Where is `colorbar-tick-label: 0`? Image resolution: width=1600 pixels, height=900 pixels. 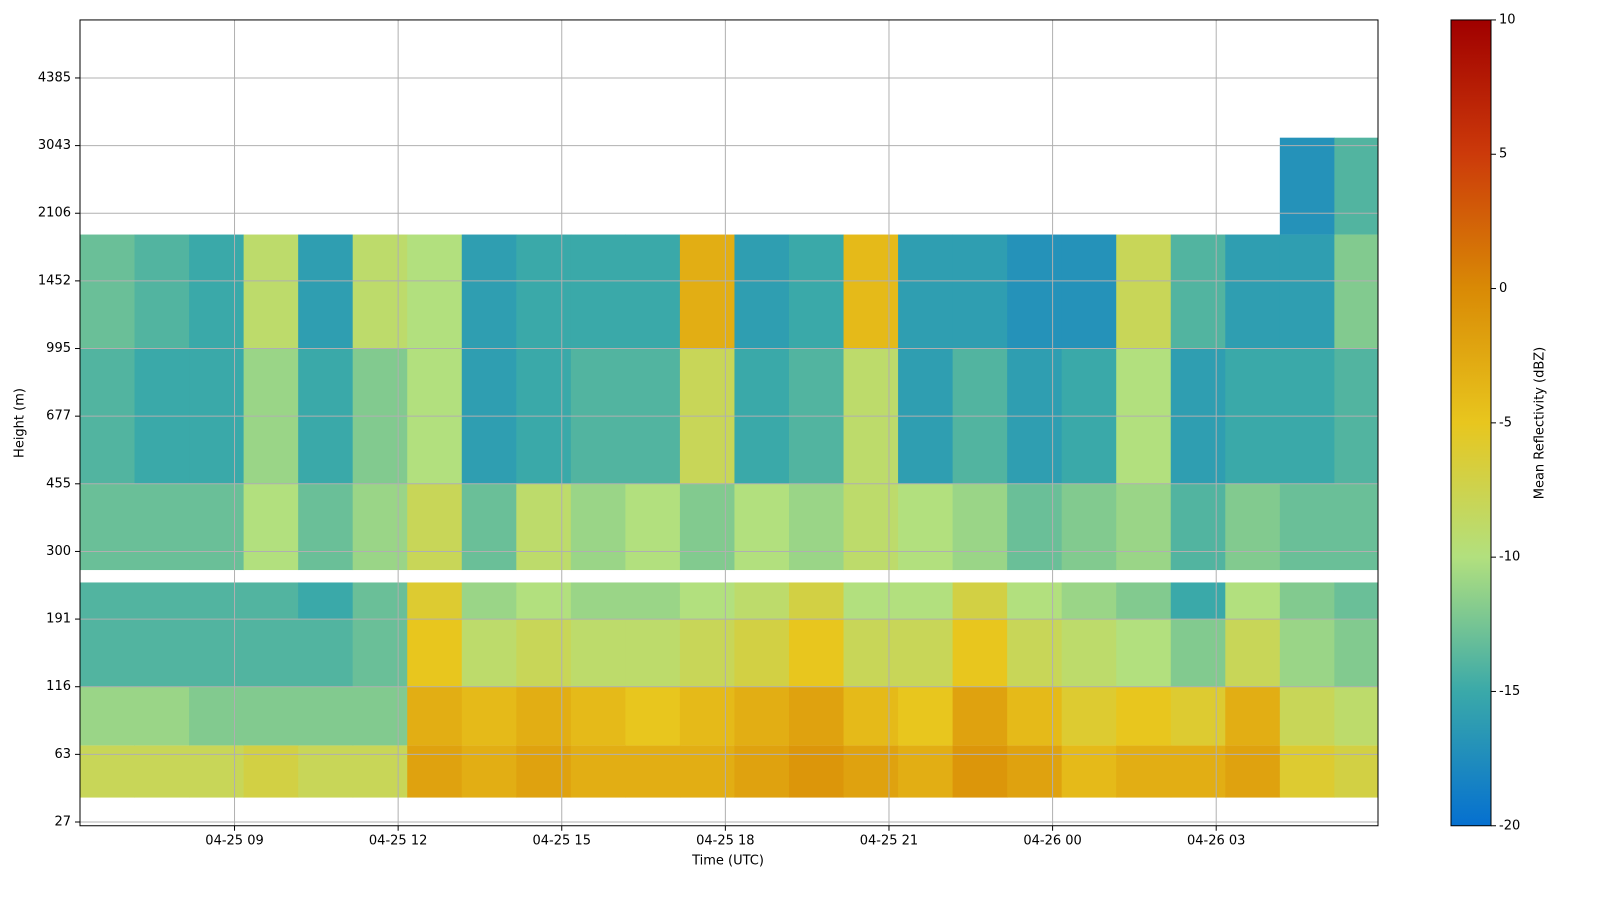
colorbar-tick-label: 0 is located at coordinates (1503, 288).